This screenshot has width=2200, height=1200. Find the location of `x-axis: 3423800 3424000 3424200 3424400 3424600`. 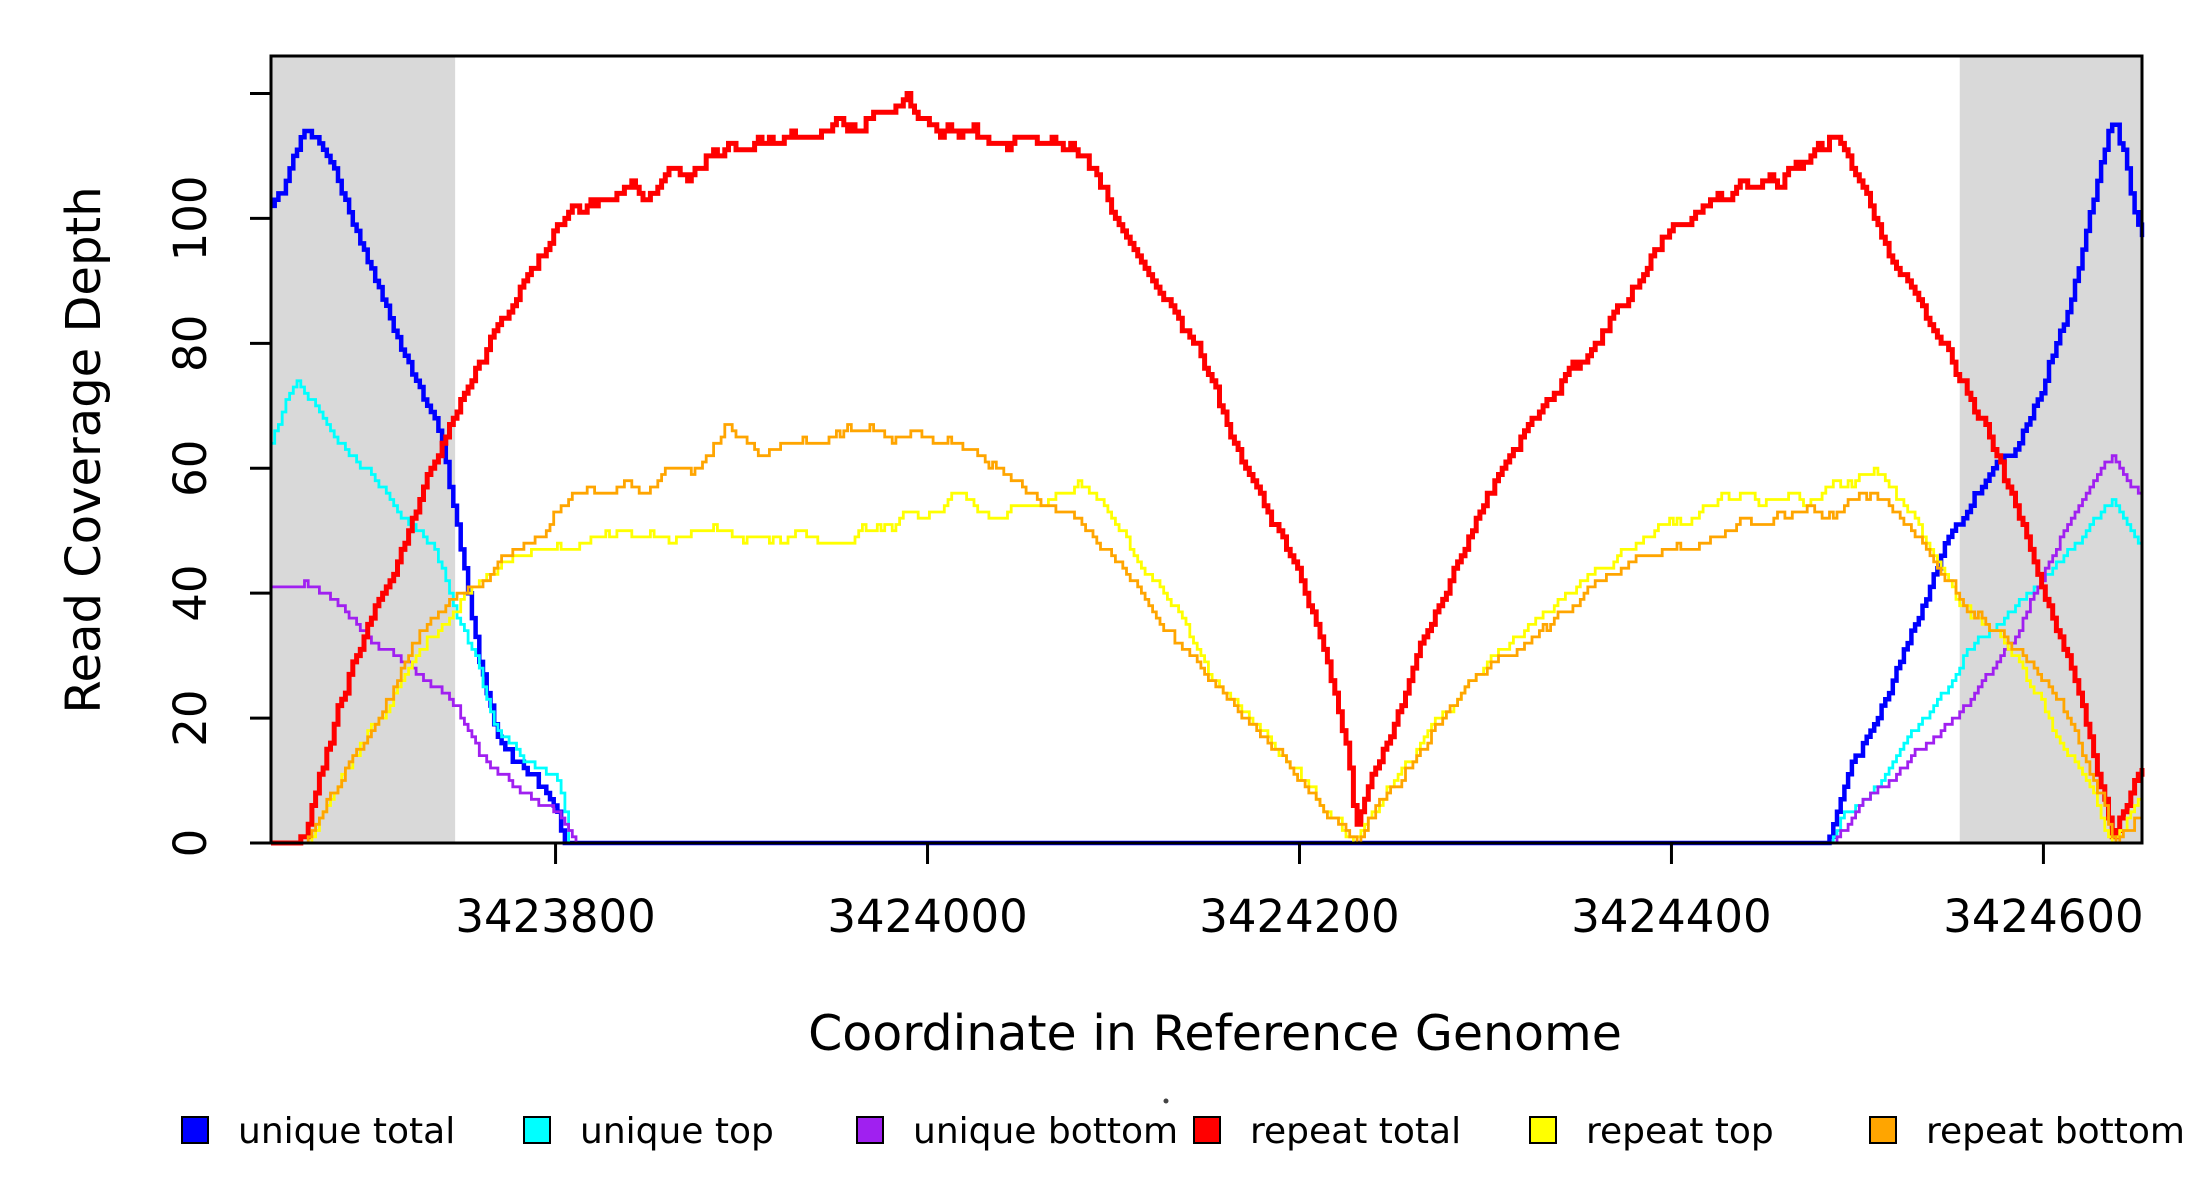

x-axis: 3423800 3424000 3424200 3424400 3424600 is located at coordinates (1299, 893).